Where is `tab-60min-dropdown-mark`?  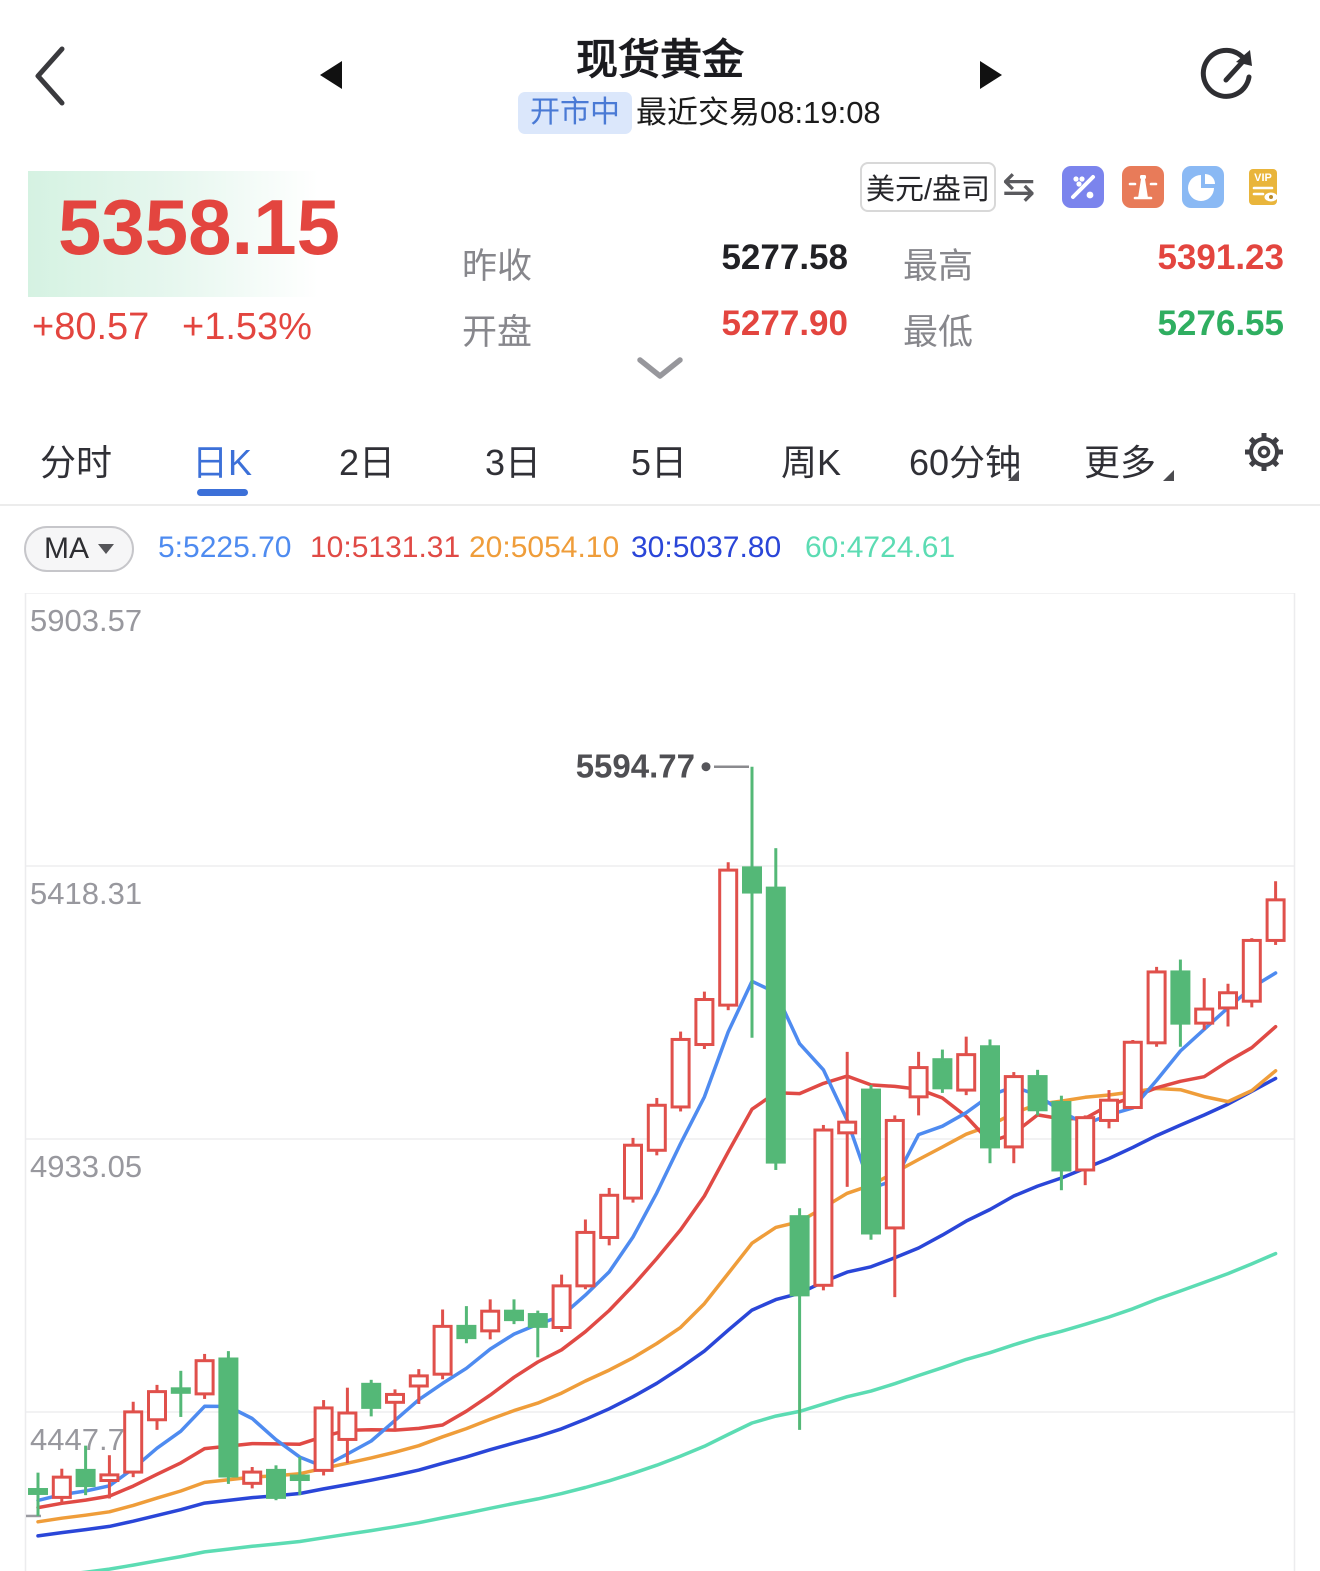
tab-60min-dropdown-mark is located at coordinates (1013, 475).